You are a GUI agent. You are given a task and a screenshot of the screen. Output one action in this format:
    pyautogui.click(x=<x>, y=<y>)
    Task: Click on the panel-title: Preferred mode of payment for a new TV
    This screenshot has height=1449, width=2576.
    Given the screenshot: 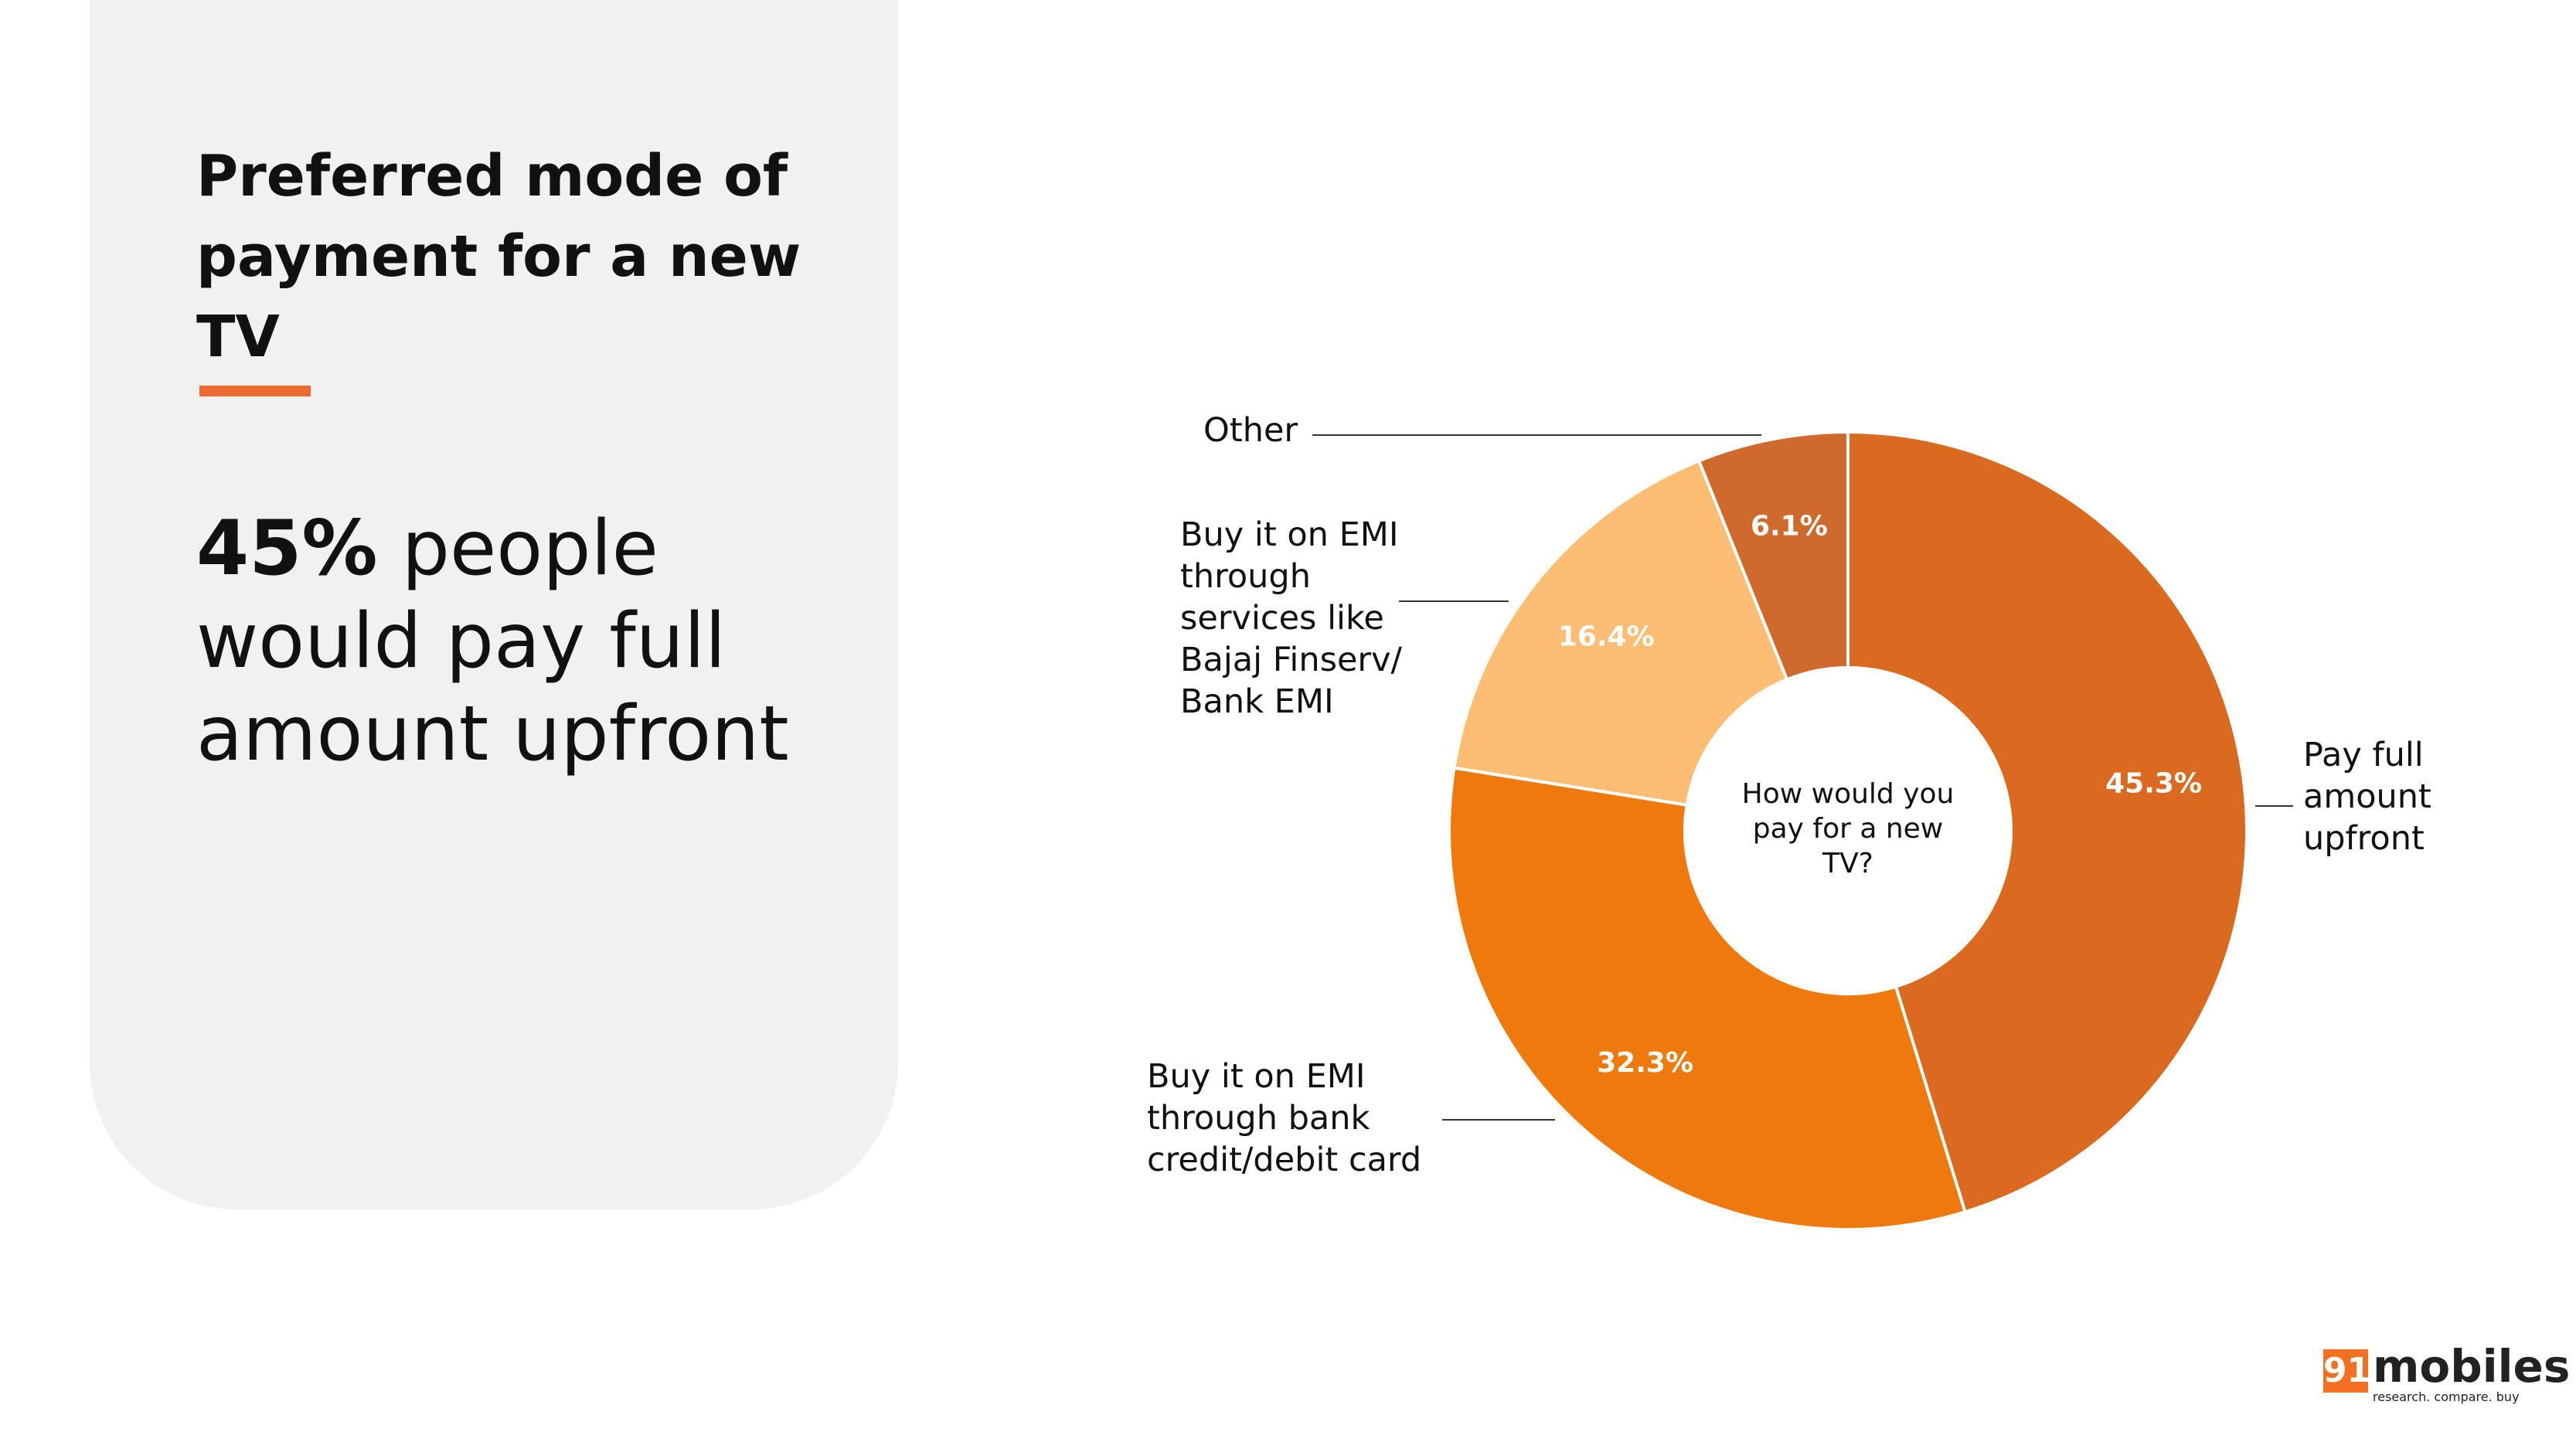 What is the action you would take?
    pyautogui.click(x=499, y=257)
    